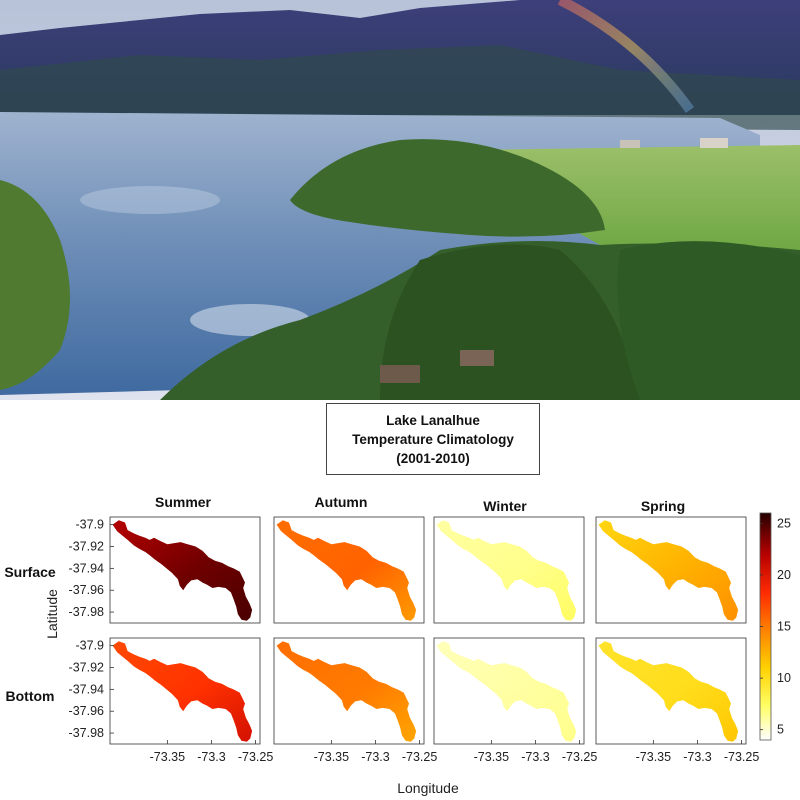 The height and width of the screenshot is (800, 800). I want to click on row-title-surface: Surface, so click(30, 572).